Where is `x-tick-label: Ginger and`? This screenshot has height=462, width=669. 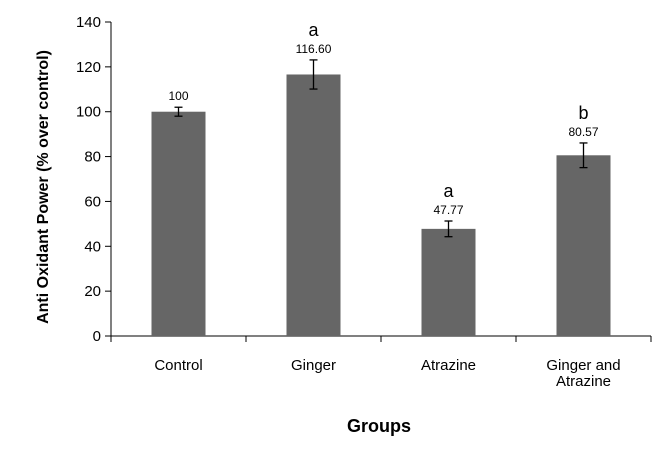
x-tick-label: Ginger and is located at coordinates (583, 365).